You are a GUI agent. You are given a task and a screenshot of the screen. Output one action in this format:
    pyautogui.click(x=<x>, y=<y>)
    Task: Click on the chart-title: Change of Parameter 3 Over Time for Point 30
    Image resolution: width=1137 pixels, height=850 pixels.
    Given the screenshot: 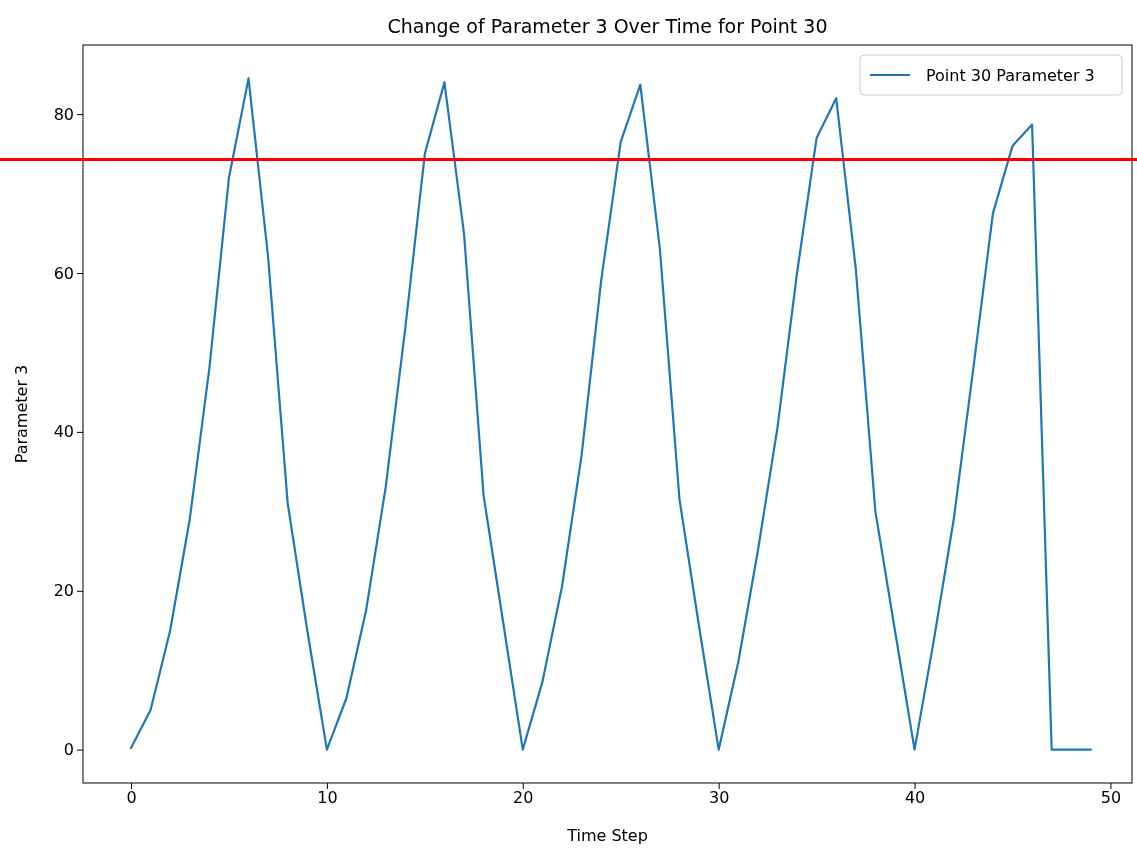 What is the action you would take?
    pyautogui.click(x=607, y=26)
    